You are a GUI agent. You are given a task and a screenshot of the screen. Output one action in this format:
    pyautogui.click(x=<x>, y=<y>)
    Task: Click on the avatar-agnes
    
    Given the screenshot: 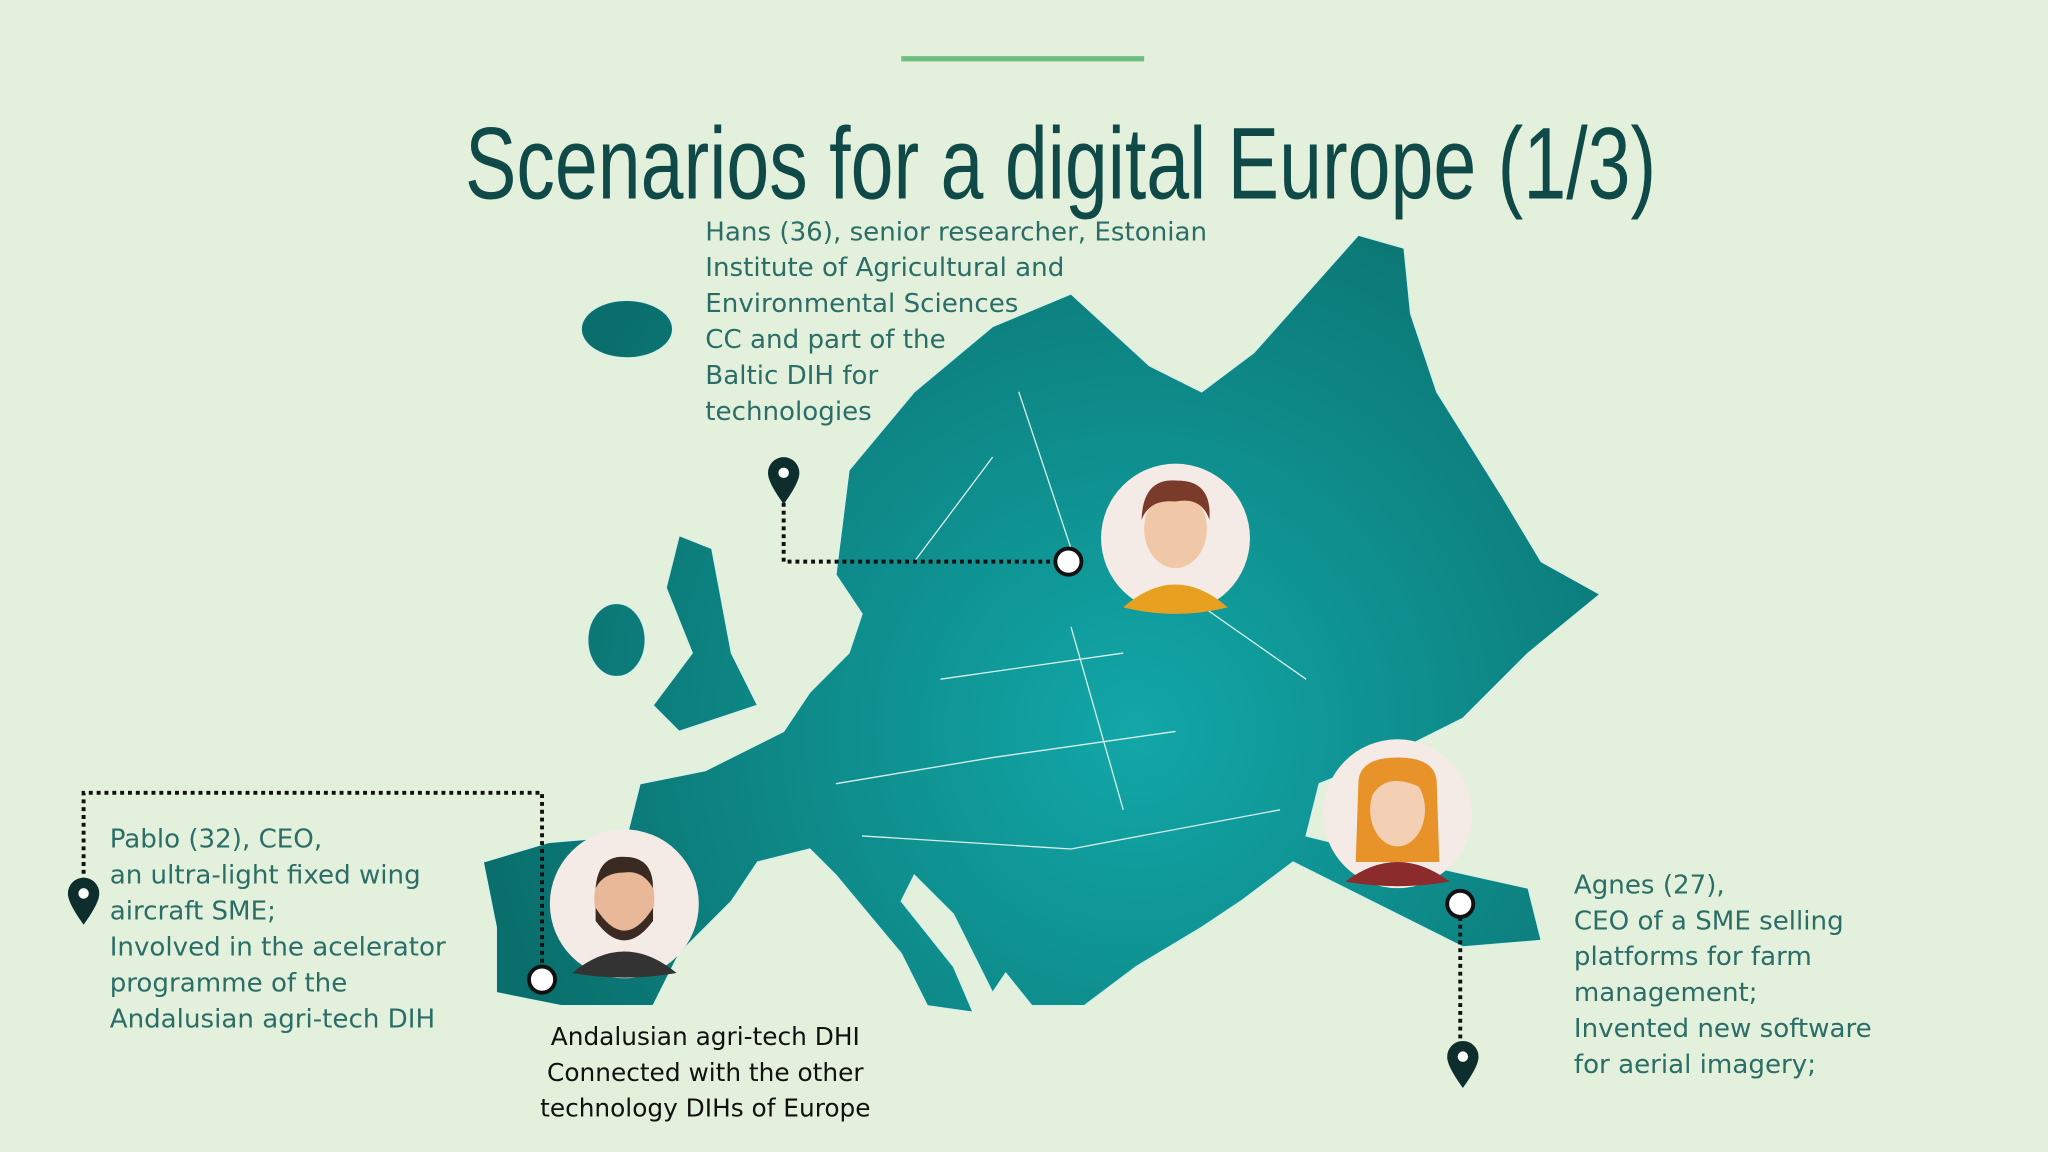 What is the action you would take?
    pyautogui.click(x=1397, y=814)
    